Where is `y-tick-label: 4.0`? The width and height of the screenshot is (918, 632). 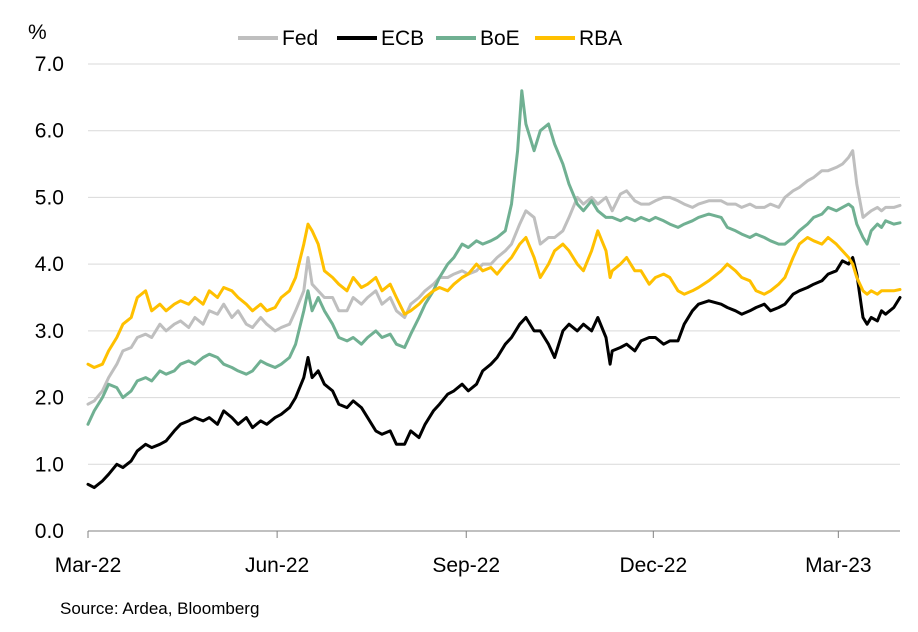 y-tick-label: 4.0 is located at coordinates (49, 264).